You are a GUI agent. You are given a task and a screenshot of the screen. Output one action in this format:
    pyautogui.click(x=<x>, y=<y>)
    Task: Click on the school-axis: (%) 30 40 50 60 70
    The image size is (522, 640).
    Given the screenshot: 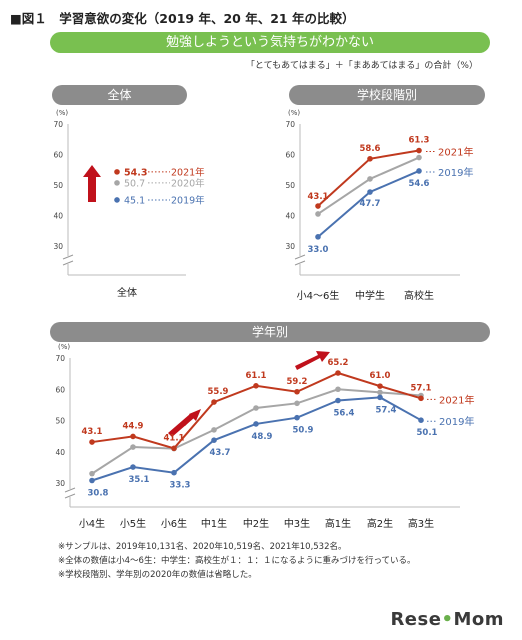 What is the action you would take?
    pyautogui.click(x=372, y=192)
    